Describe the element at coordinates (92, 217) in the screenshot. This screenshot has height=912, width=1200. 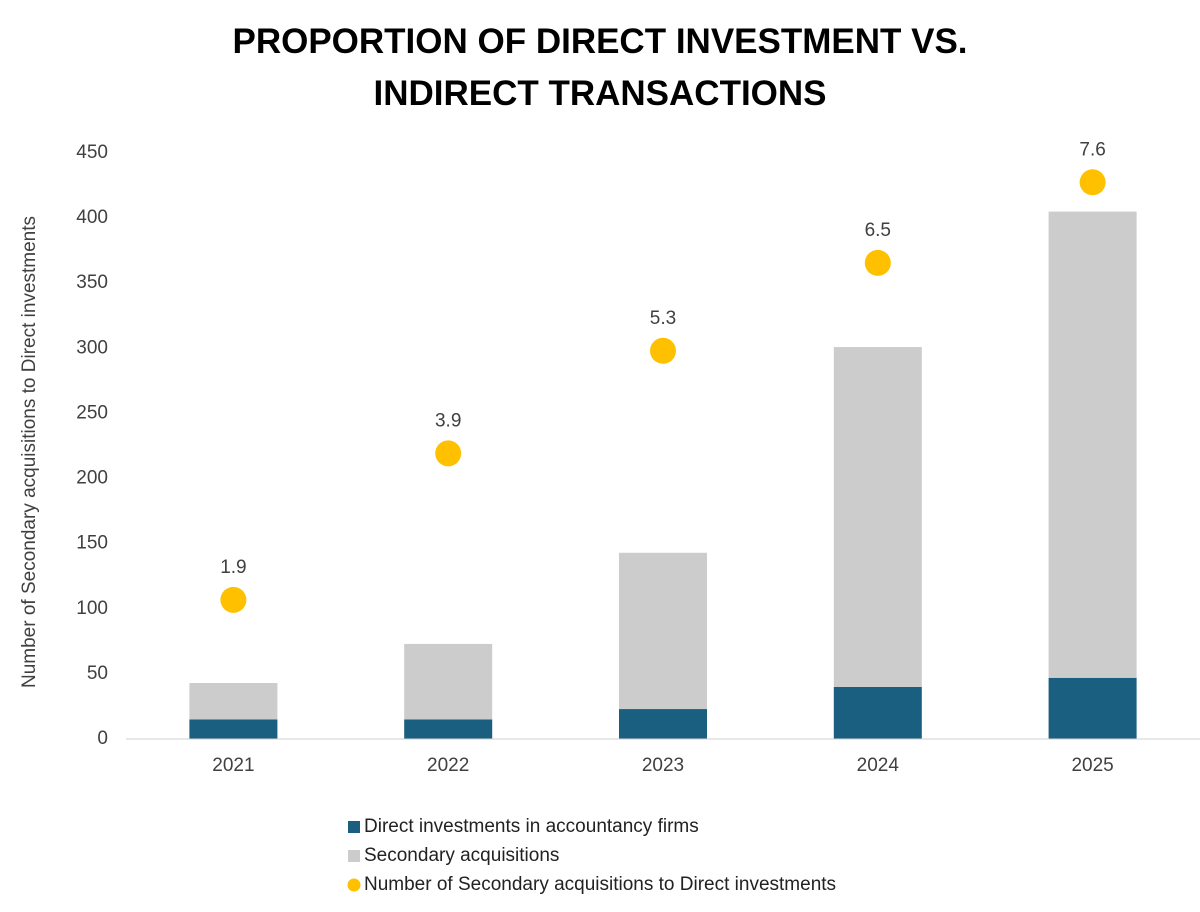
I see `y-tick-label: 400` at that location.